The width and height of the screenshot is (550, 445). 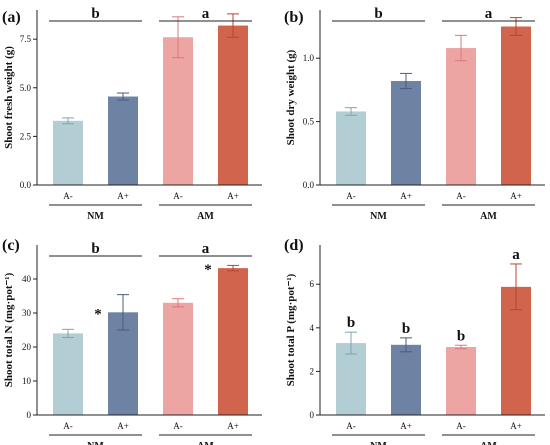 What do you see at coordinates (309, 122) in the screenshot?
I see `y-tick-label: 0.5` at bounding box center [309, 122].